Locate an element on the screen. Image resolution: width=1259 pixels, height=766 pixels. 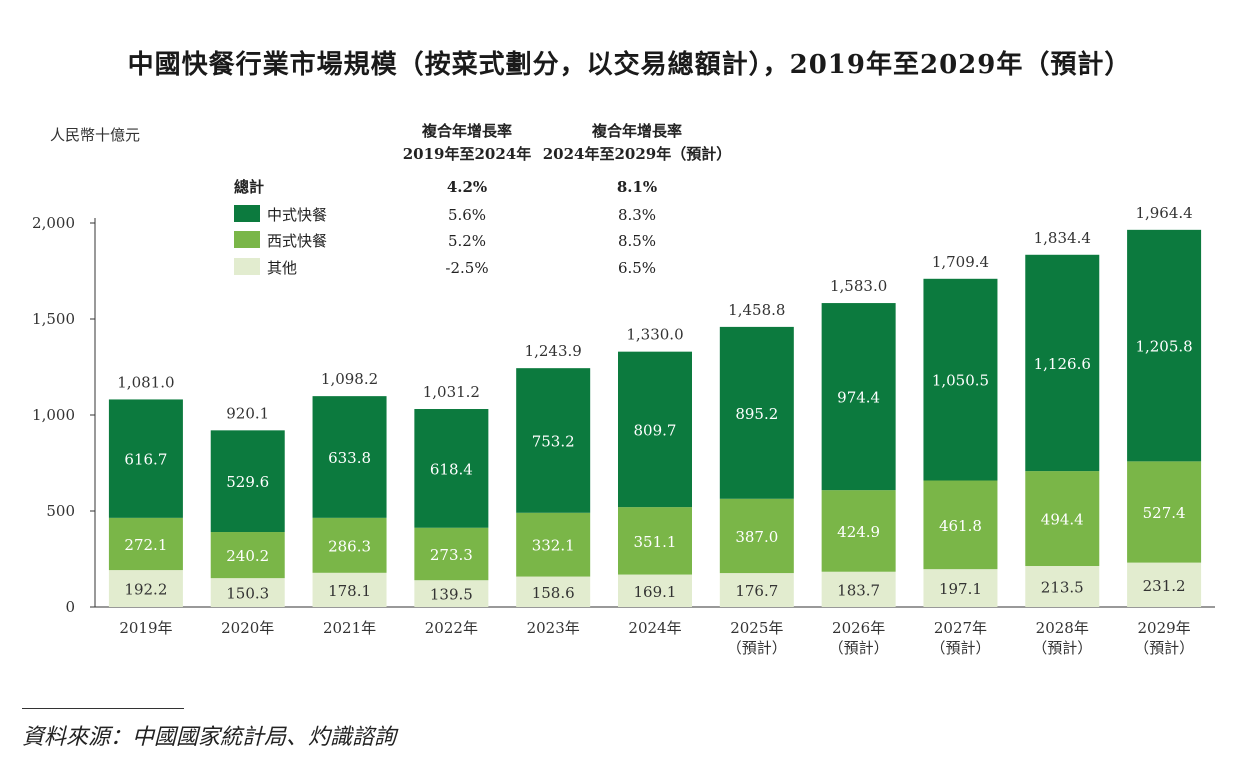
total-value-label: 1,098.2 is located at coordinates (349, 379).